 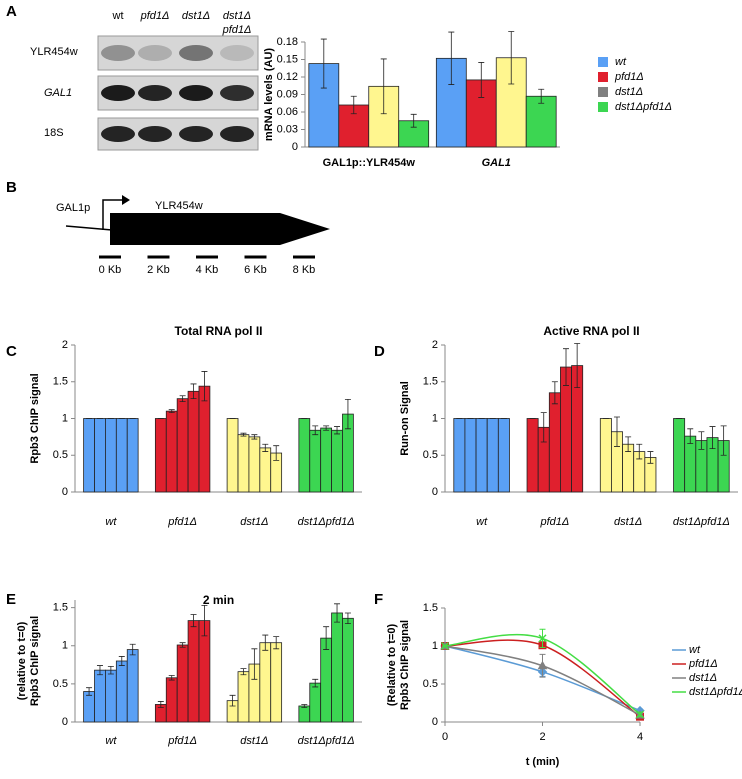 I want to click on y-axis-label: mRNA levels (AU), so click(x=269, y=94).